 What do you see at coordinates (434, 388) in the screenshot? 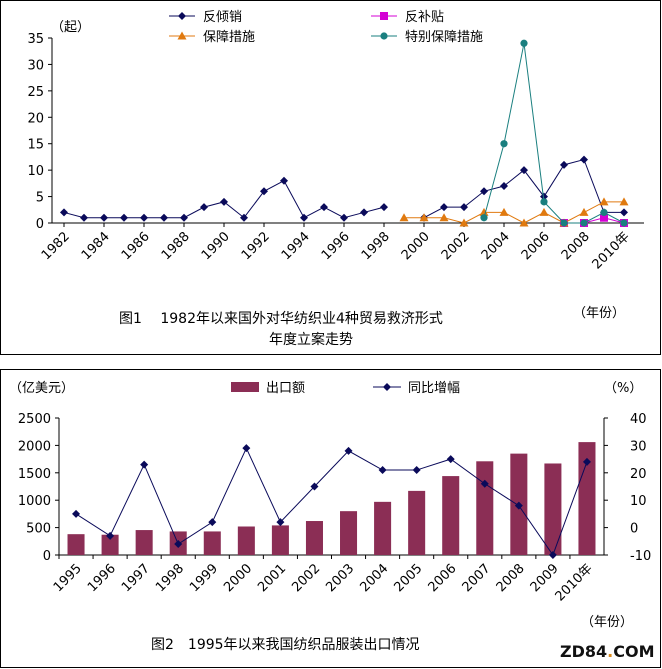
I see `chart2-legend-line-label: 同比增幅` at bounding box center [434, 388].